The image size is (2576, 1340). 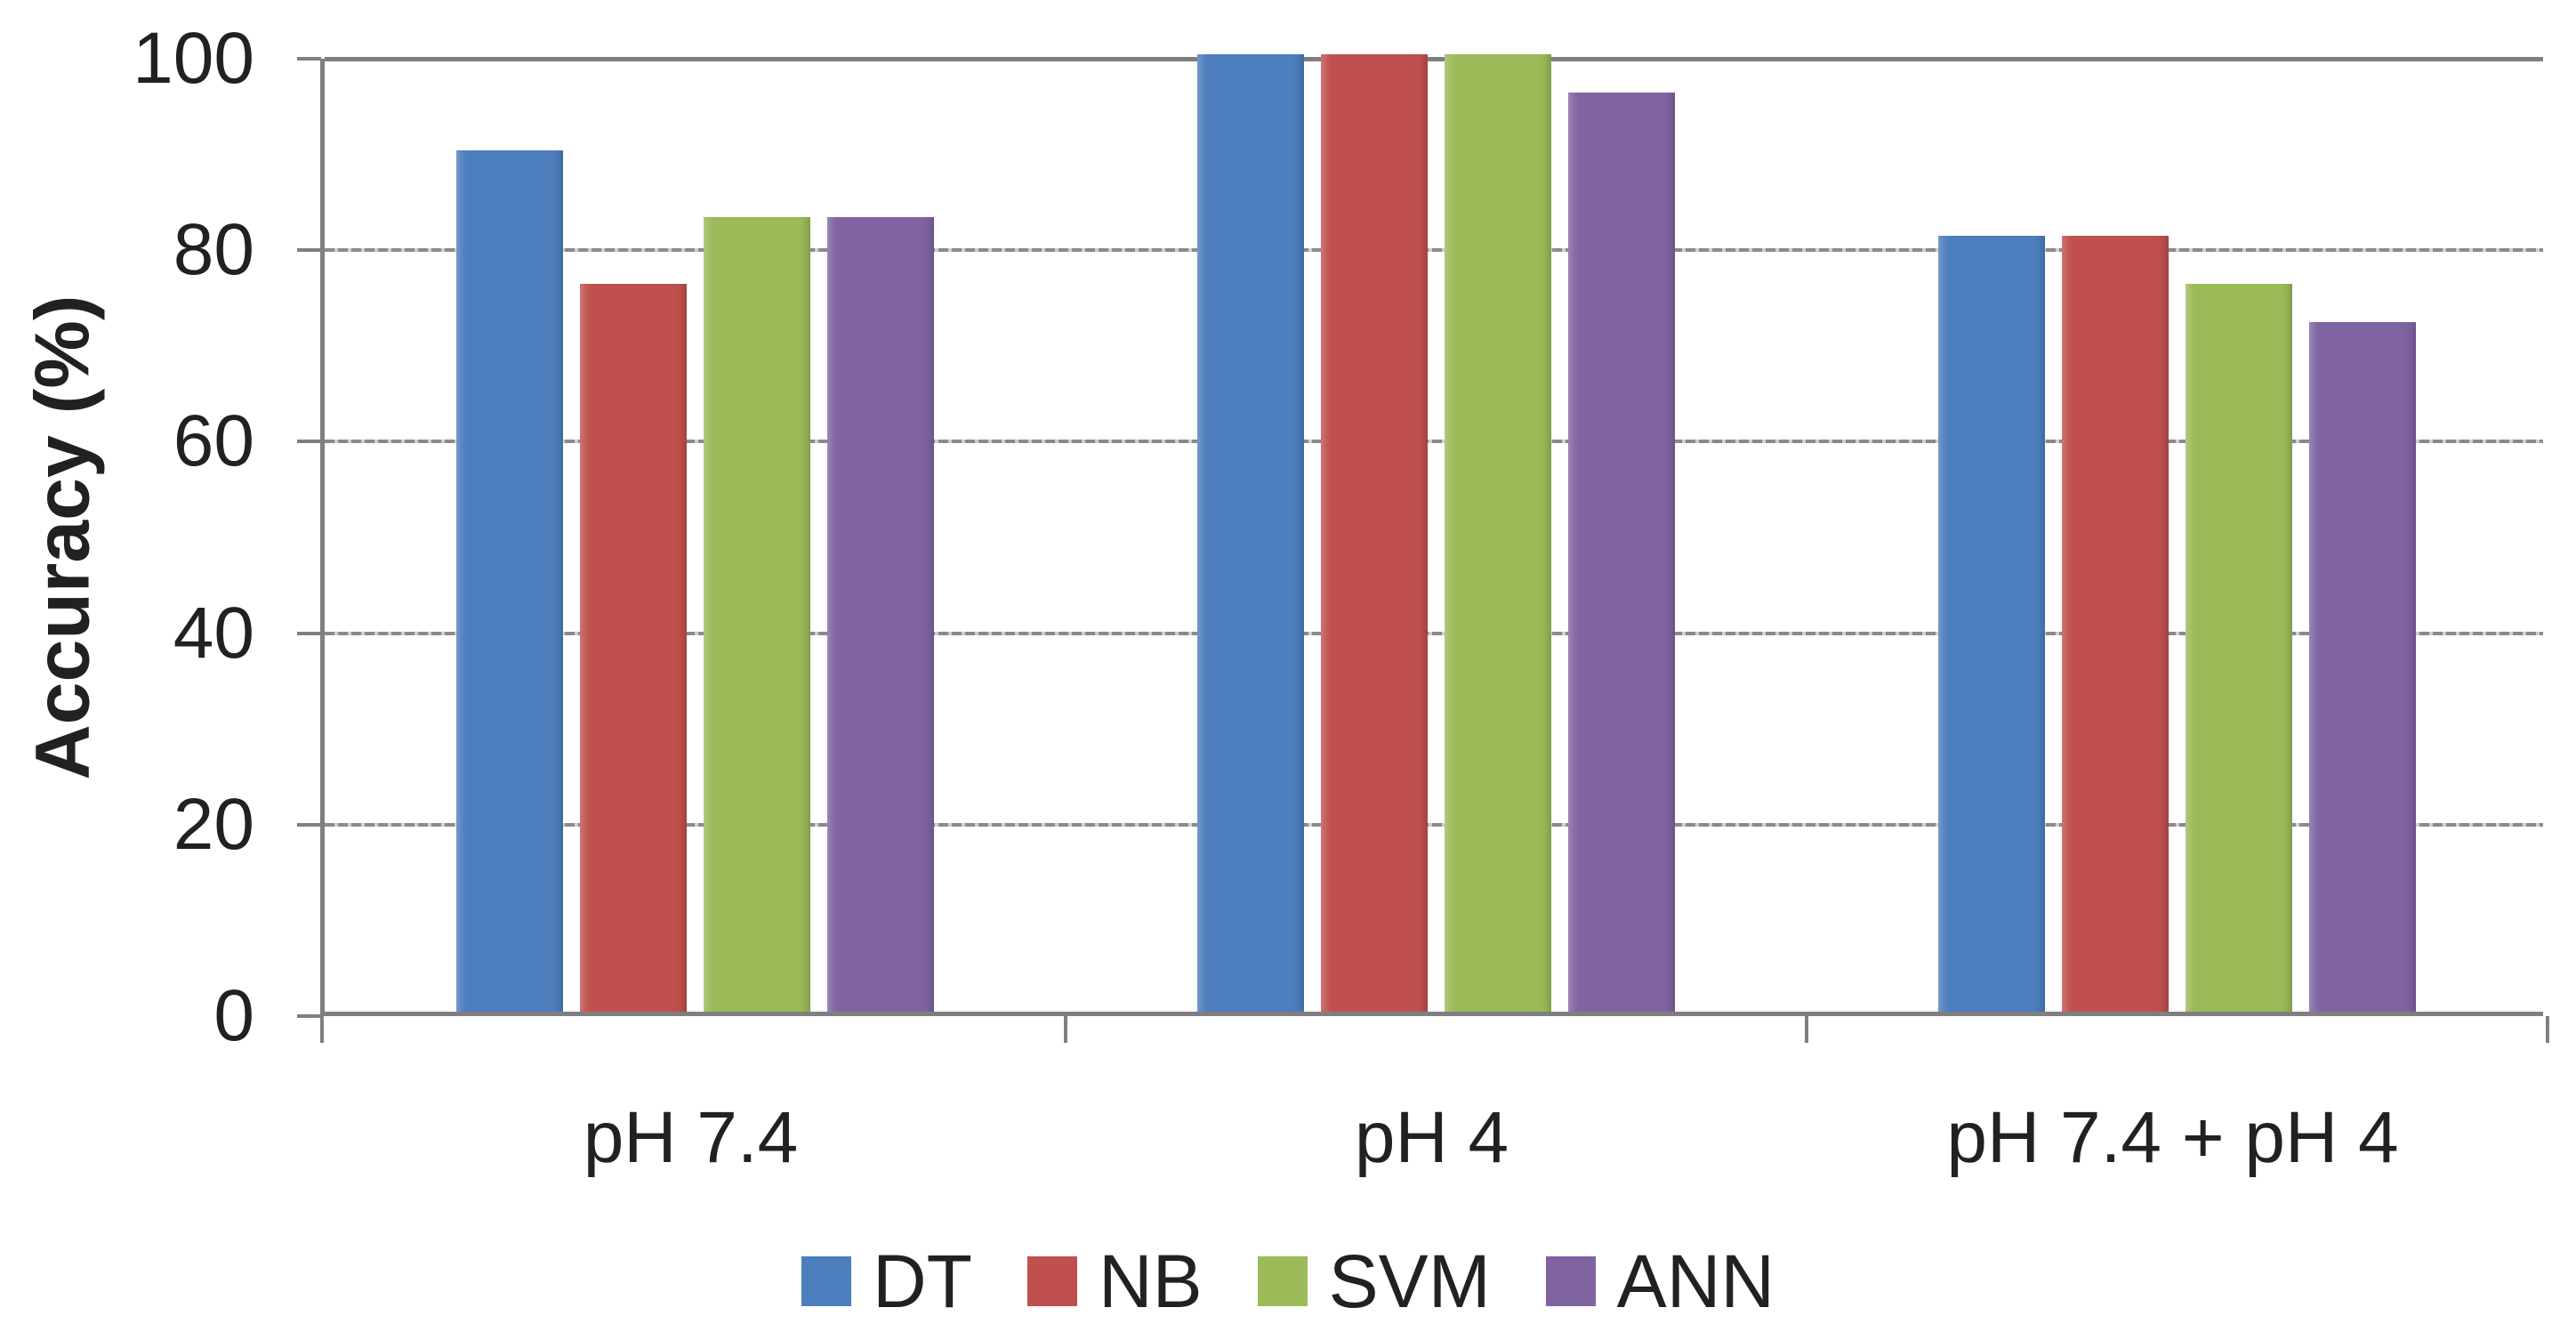 I want to click on legend-label-dt: DT, so click(x=922, y=1281).